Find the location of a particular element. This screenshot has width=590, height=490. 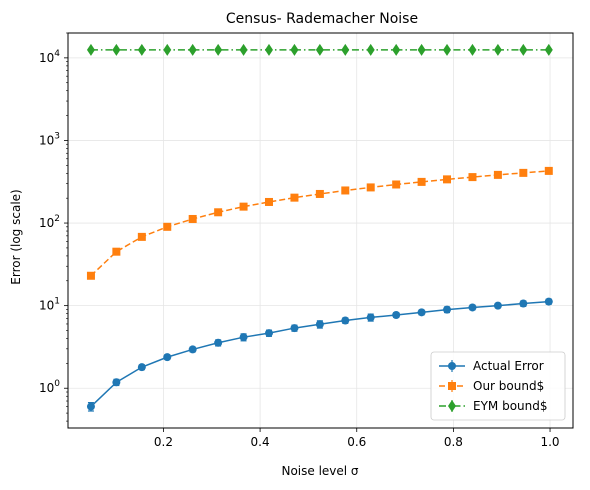

x-tick-label: 0.2 is located at coordinates (163, 442).